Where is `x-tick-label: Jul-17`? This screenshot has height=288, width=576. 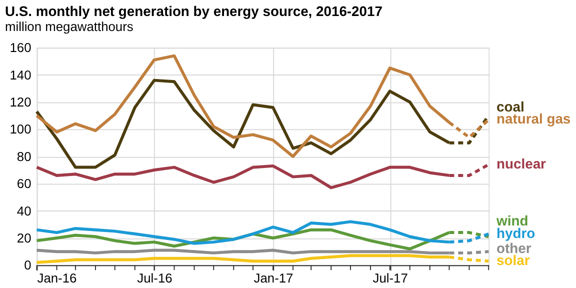
x-tick-label: Jul-17 is located at coordinates (390, 278).